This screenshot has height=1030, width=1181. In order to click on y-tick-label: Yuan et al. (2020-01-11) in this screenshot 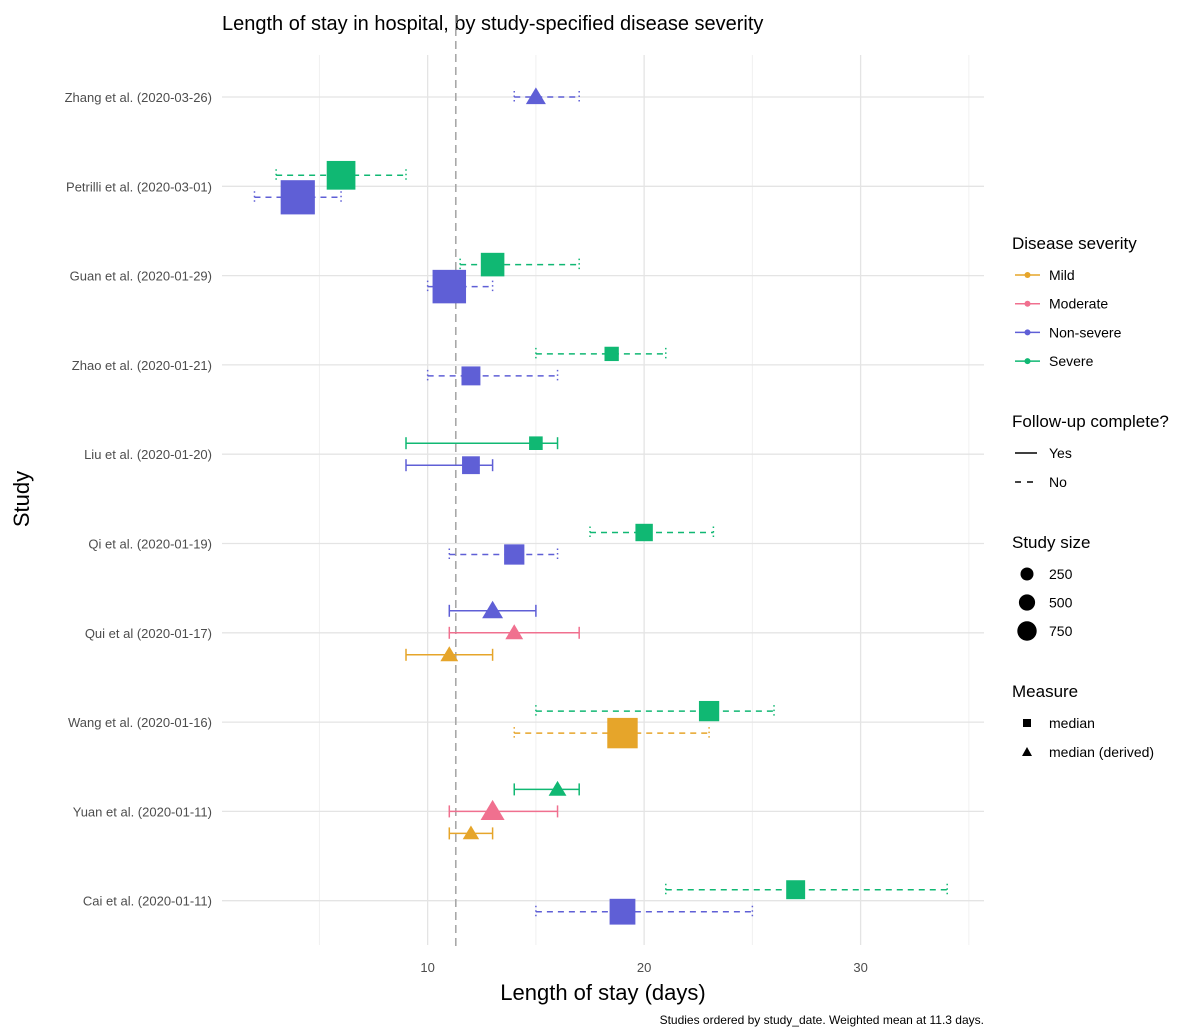, I will do `click(142, 811)`.